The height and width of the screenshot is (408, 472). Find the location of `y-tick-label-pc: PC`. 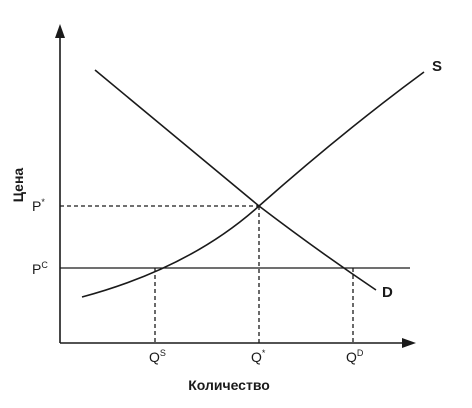

y-tick-label-pc: PC is located at coordinates (40, 268).